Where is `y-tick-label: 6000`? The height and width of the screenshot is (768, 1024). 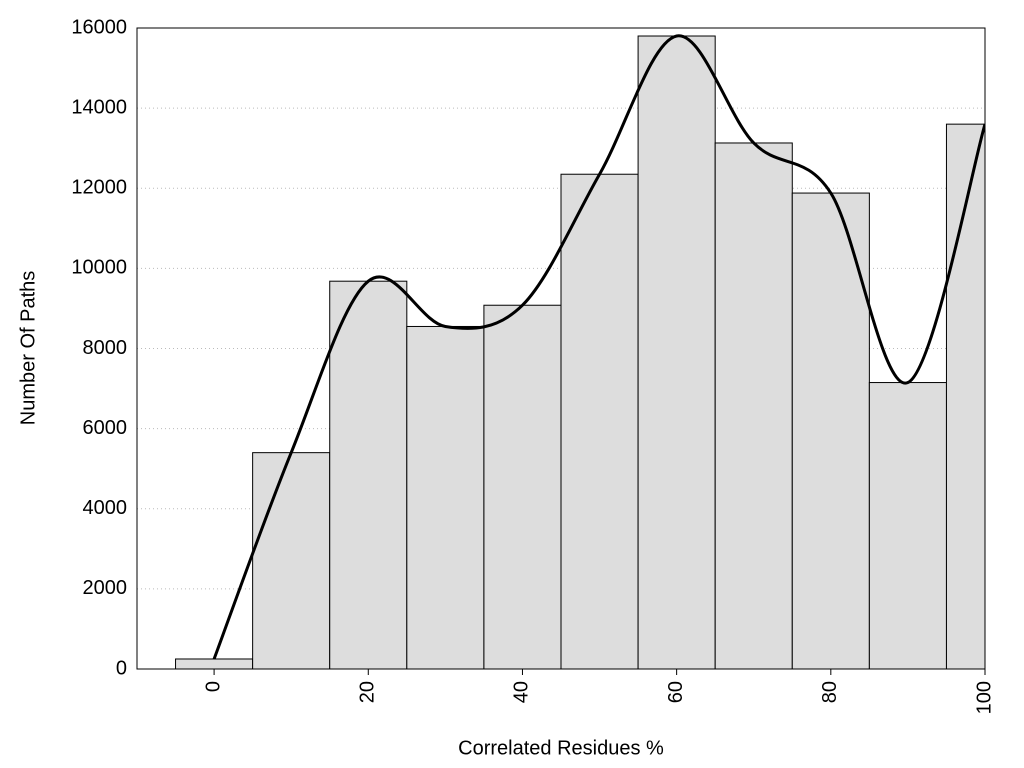 y-tick-label: 6000 is located at coordinates (105, 428).